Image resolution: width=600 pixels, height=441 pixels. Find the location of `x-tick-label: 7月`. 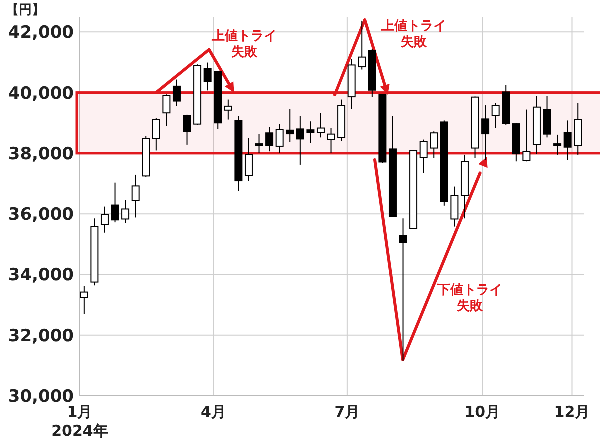

x-tick-label: 7月 is located at coordinates (347, 412).